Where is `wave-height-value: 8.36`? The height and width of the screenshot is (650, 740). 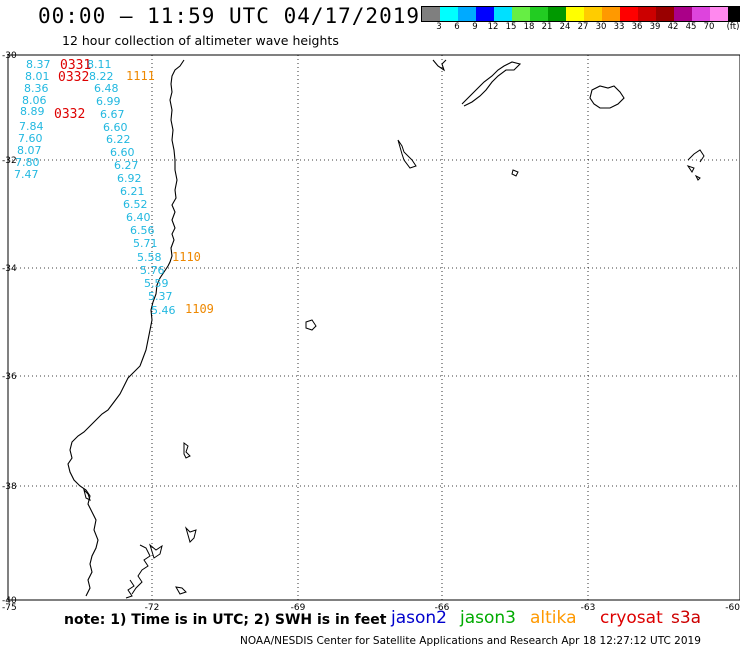
wave-height-value: 8.36 is located at coordinates (36, 88).